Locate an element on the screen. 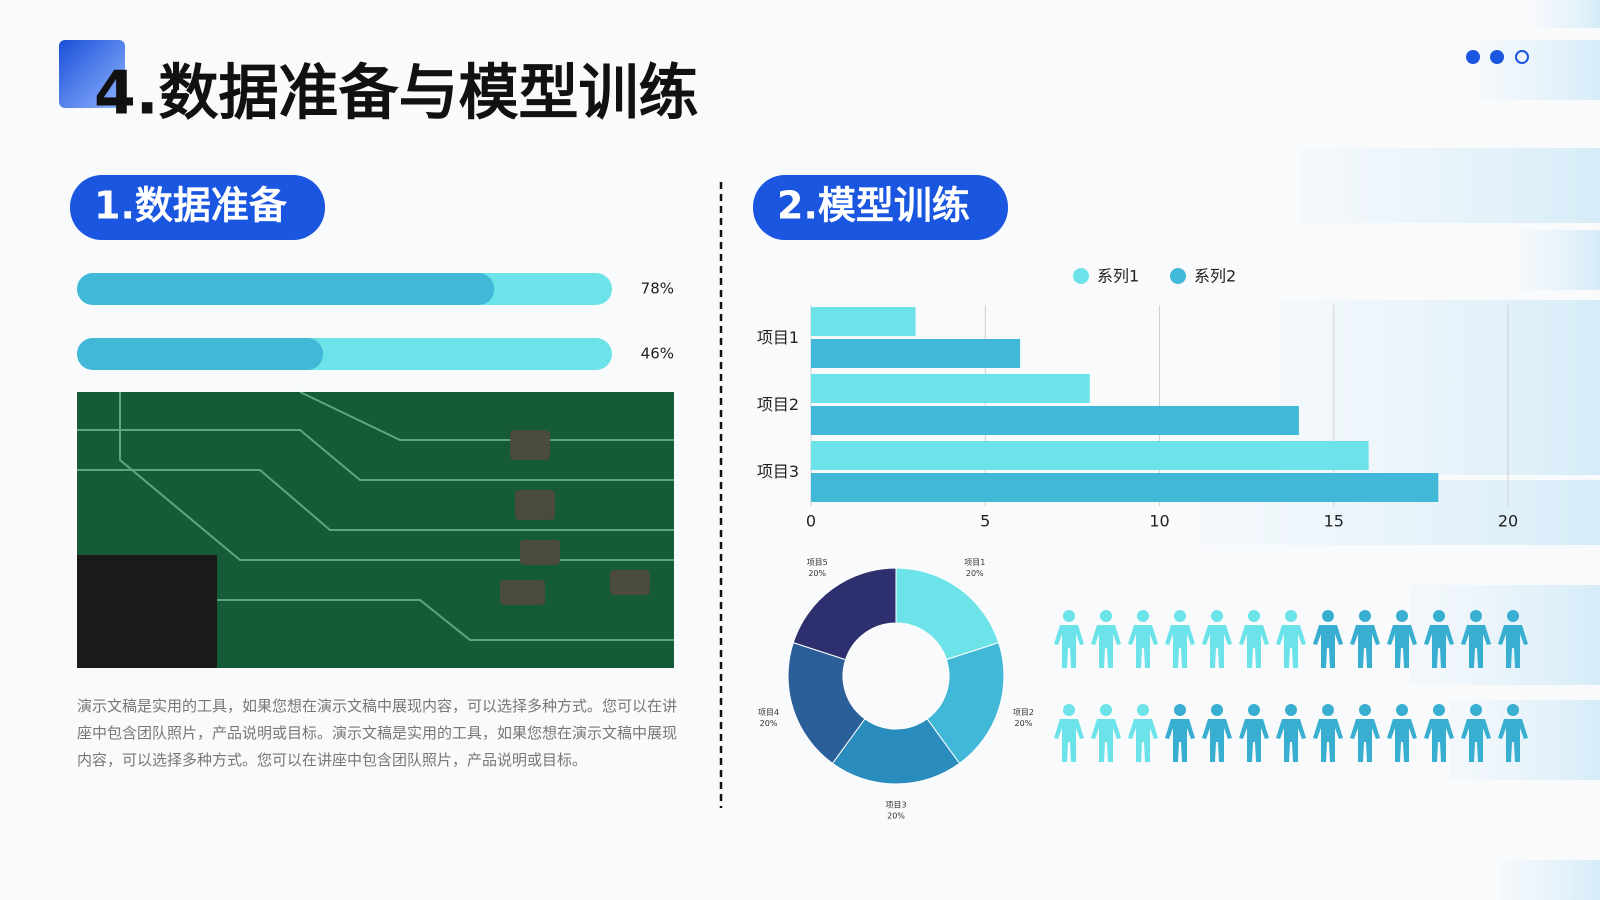 The height and width of the screenshot is (900, 1600). heading-pill is located at coordinates (880, 207).